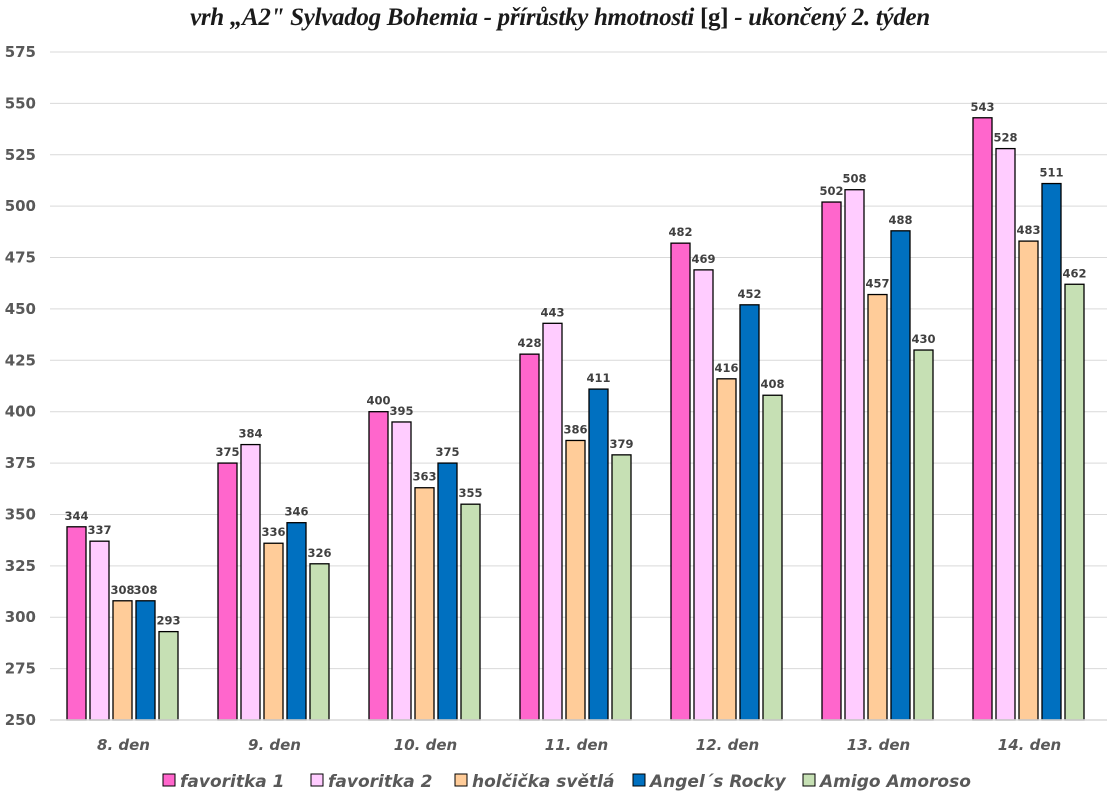  I want to click on data-label: 483, so click(1028, 230).